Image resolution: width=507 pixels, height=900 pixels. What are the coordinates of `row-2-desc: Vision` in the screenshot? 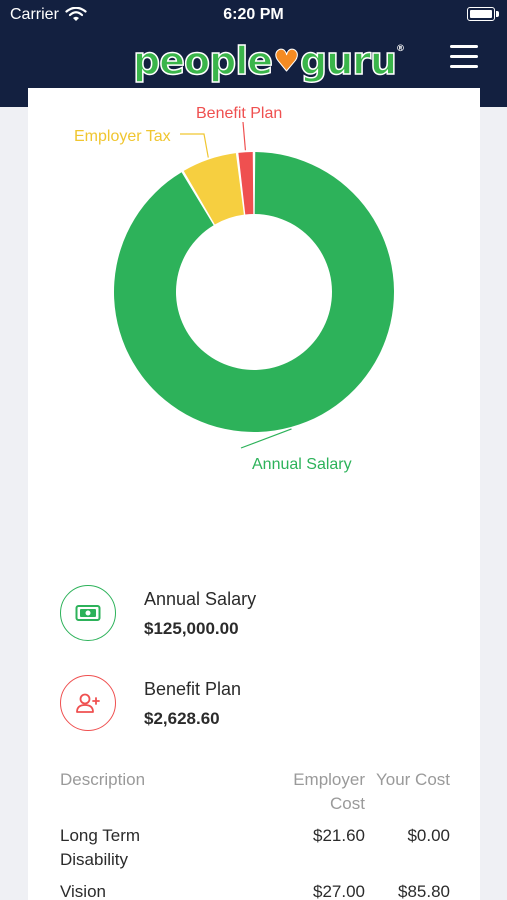 It's located at (83, 891).